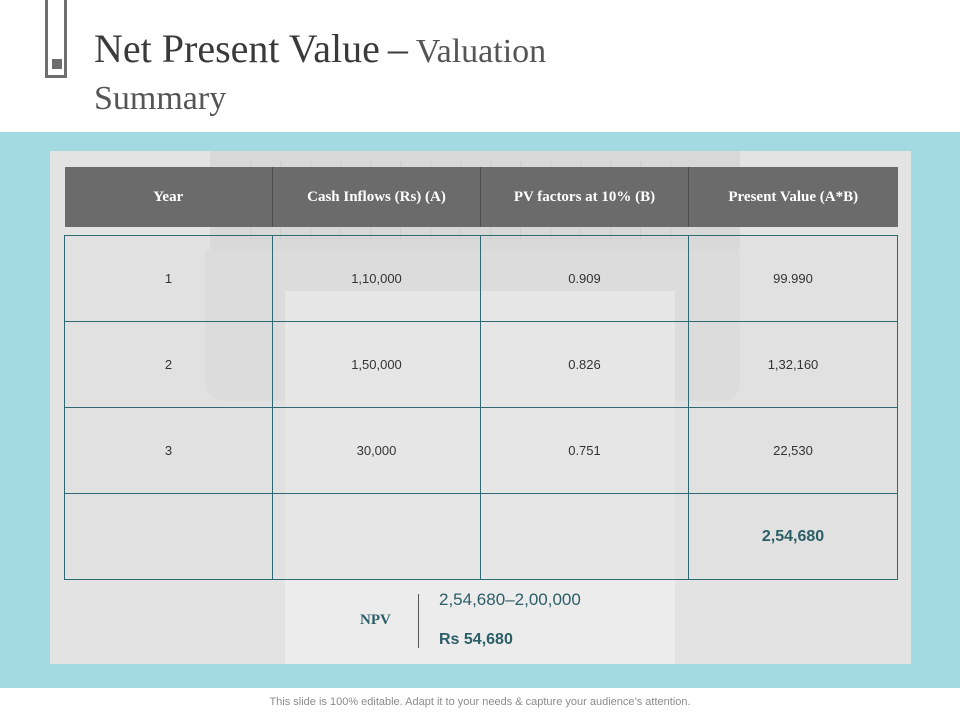  What do you see at coordinates (168, 197) in the screenshot?
I see `header-year: Year` at bounding box center [168, 197].